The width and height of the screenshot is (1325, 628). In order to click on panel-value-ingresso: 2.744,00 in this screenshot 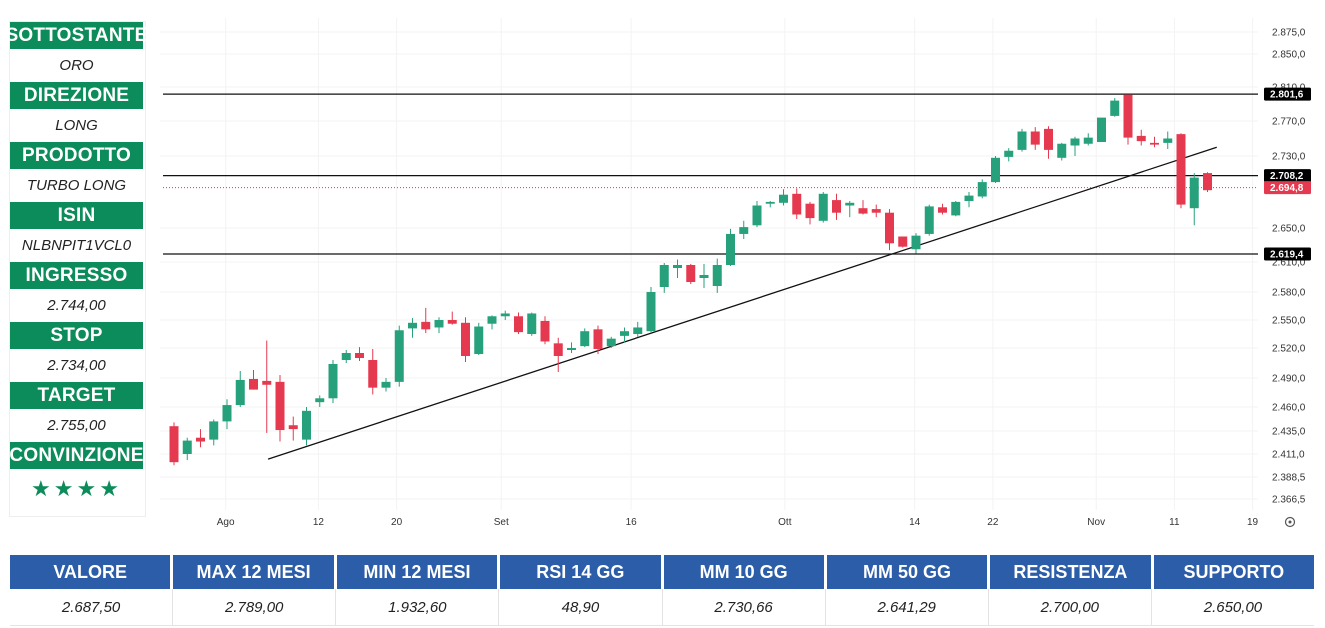, I will do `click(76, 305)`.